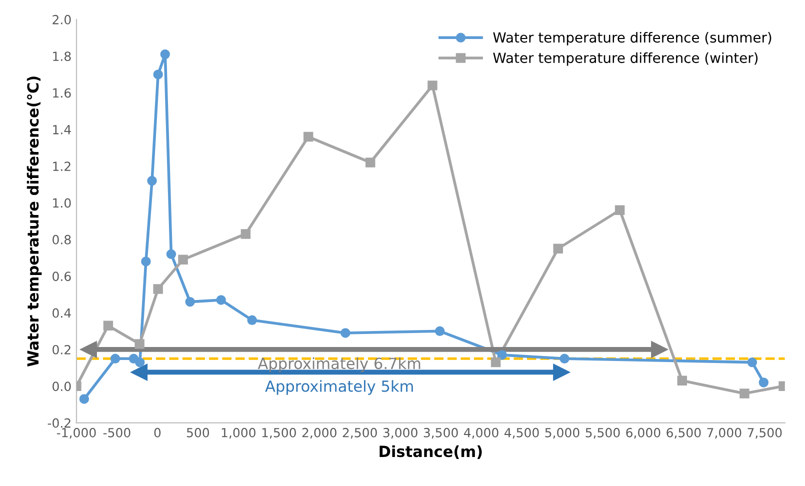  What do you see at coordinates (339, 387) in the screenshot?
I see `annotation: Approximately 5km` at bounding box center [339, 387].